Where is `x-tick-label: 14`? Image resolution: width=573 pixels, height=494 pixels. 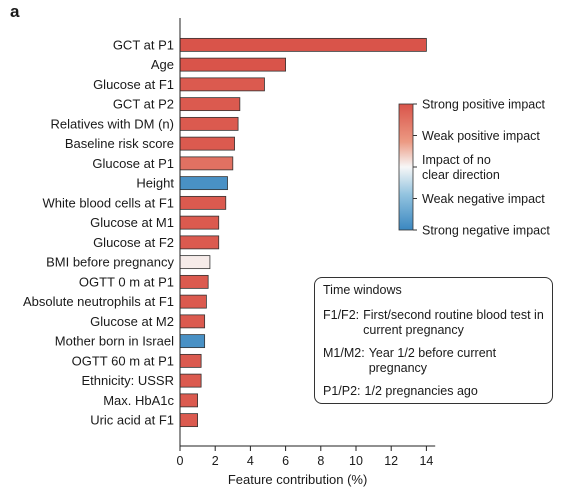
x-tick-label: 14 is located at coordinates (426, 461).